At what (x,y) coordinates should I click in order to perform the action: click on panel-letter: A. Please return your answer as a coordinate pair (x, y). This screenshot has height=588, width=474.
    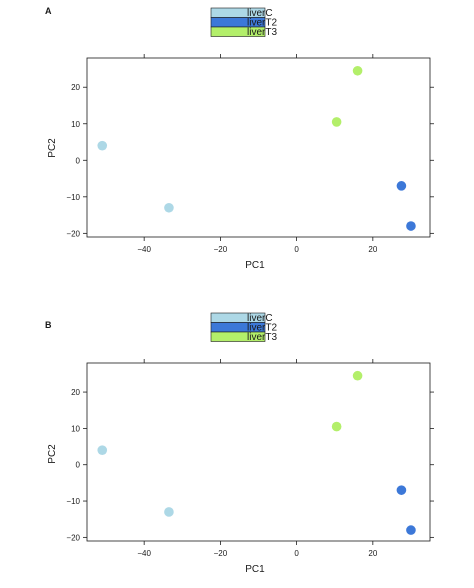
    Looking at the image, I should click on (48, 11).